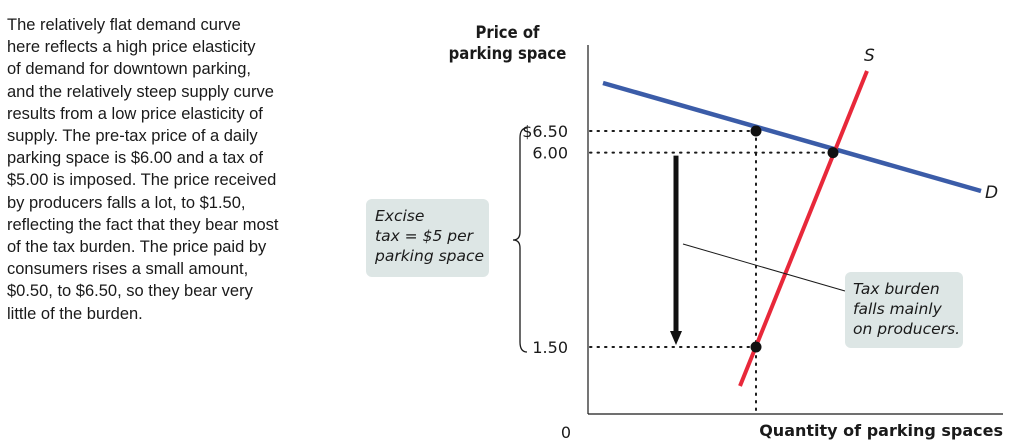 This screenshot has height=442, width=1010. Describe the element at coordinates (124, 25) in the screenshot. I see `caption-line: The relatively flat demand curve` at that location.